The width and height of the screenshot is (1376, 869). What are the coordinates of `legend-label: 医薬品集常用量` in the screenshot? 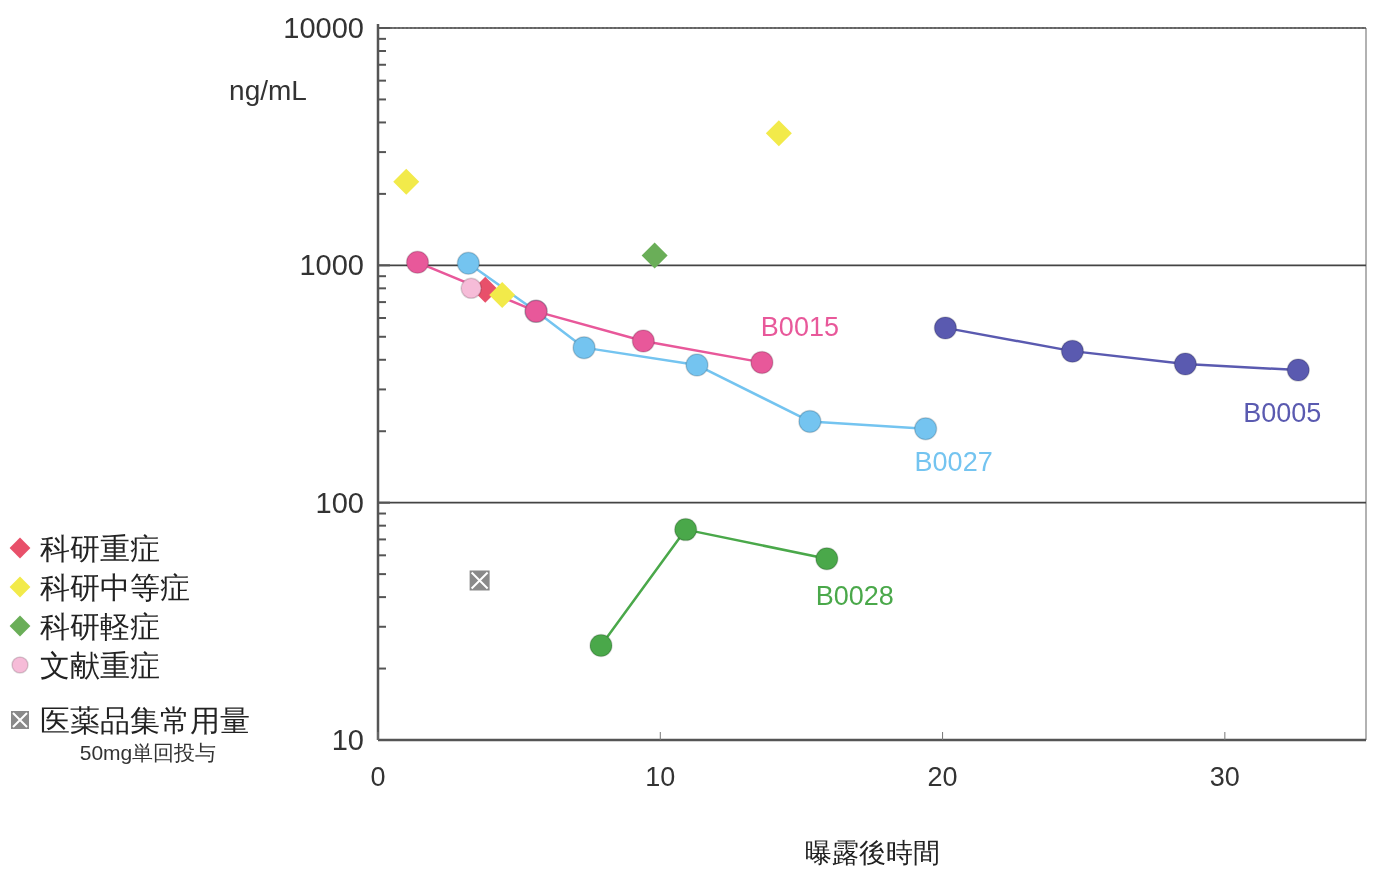 It's located at (145, 720).